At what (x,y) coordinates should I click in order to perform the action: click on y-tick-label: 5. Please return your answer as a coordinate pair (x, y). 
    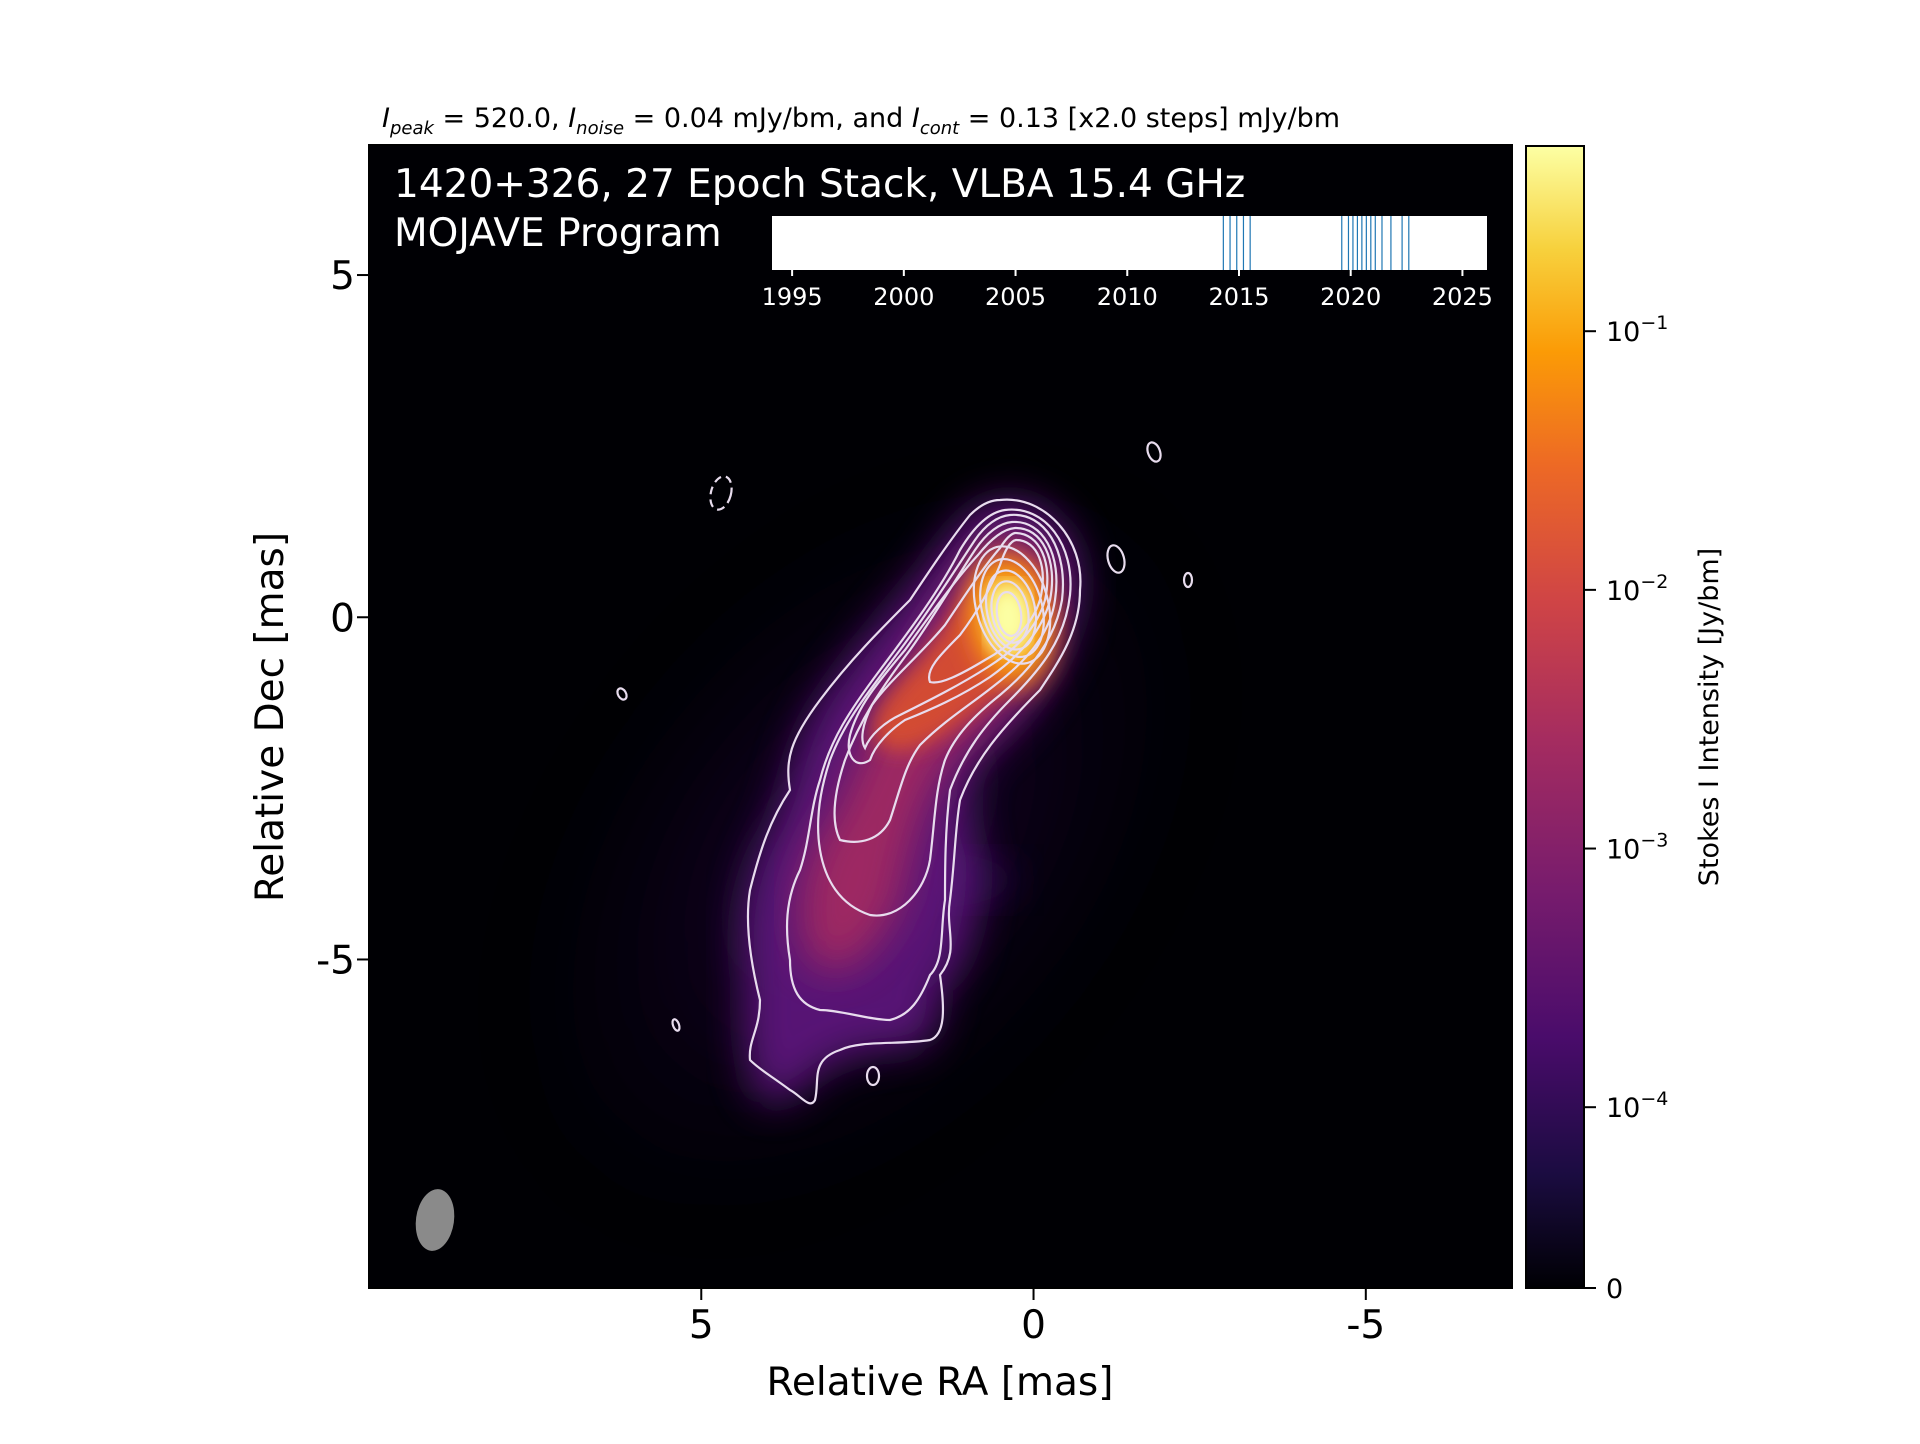
    Looking at the image, I should click on (342, 276).